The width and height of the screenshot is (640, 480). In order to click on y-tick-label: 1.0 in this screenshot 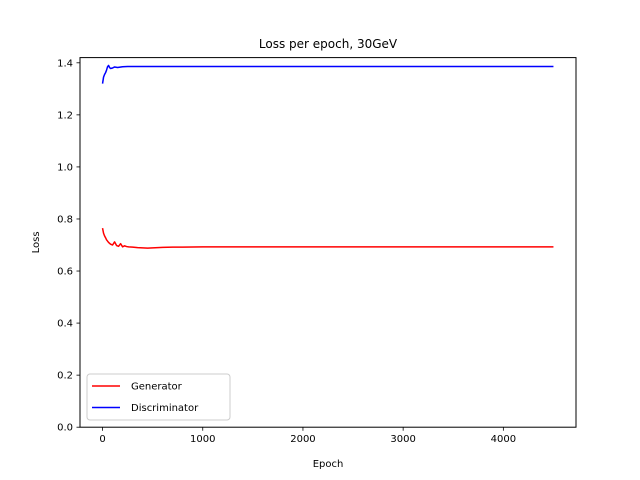, I will do `click(65, 167)`.